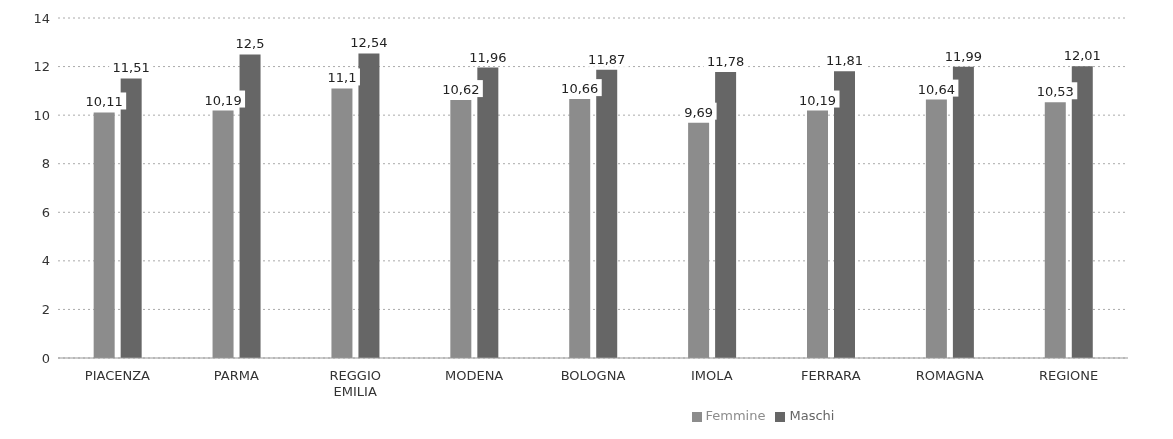 This screenshot has height=439, width=1173. I want to click on x-tick-label: FERRARA, so click(831, 375).